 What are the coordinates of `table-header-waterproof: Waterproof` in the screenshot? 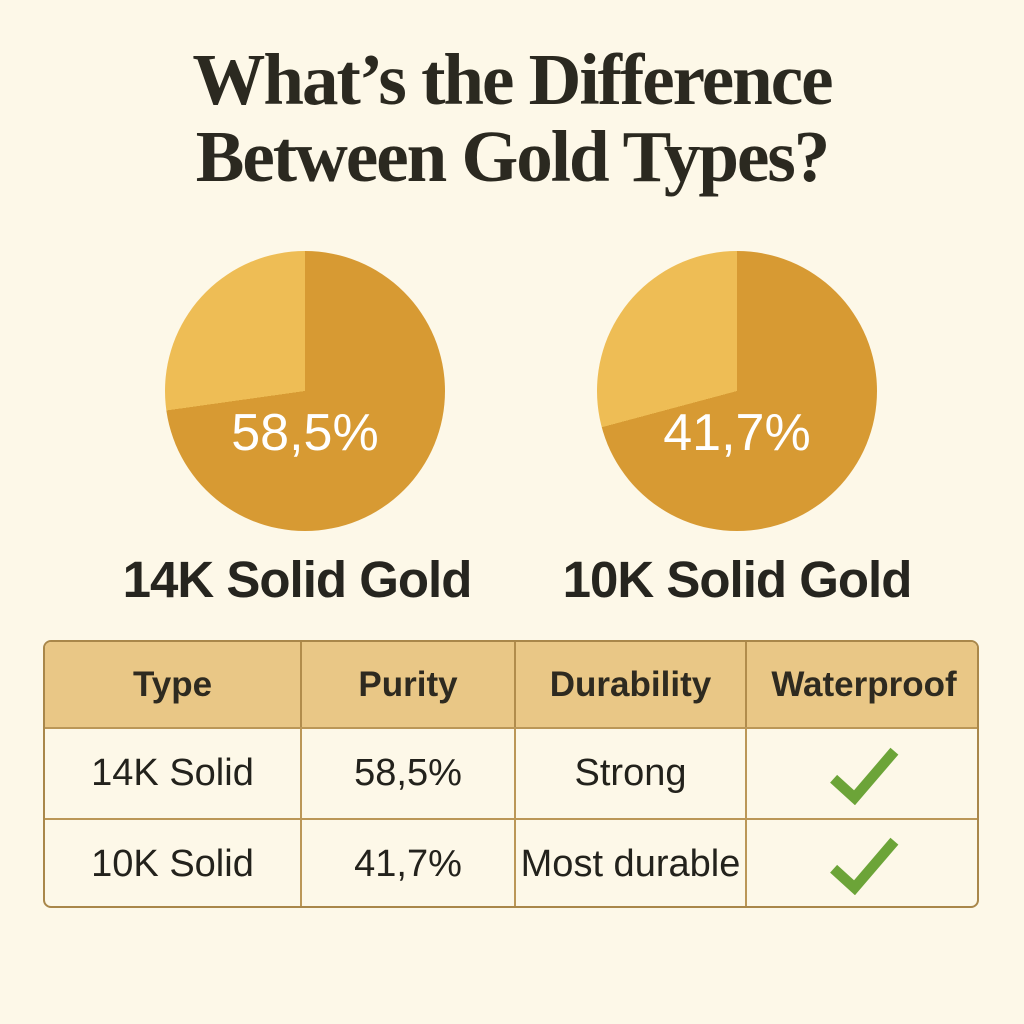 It's located at (861, 684).